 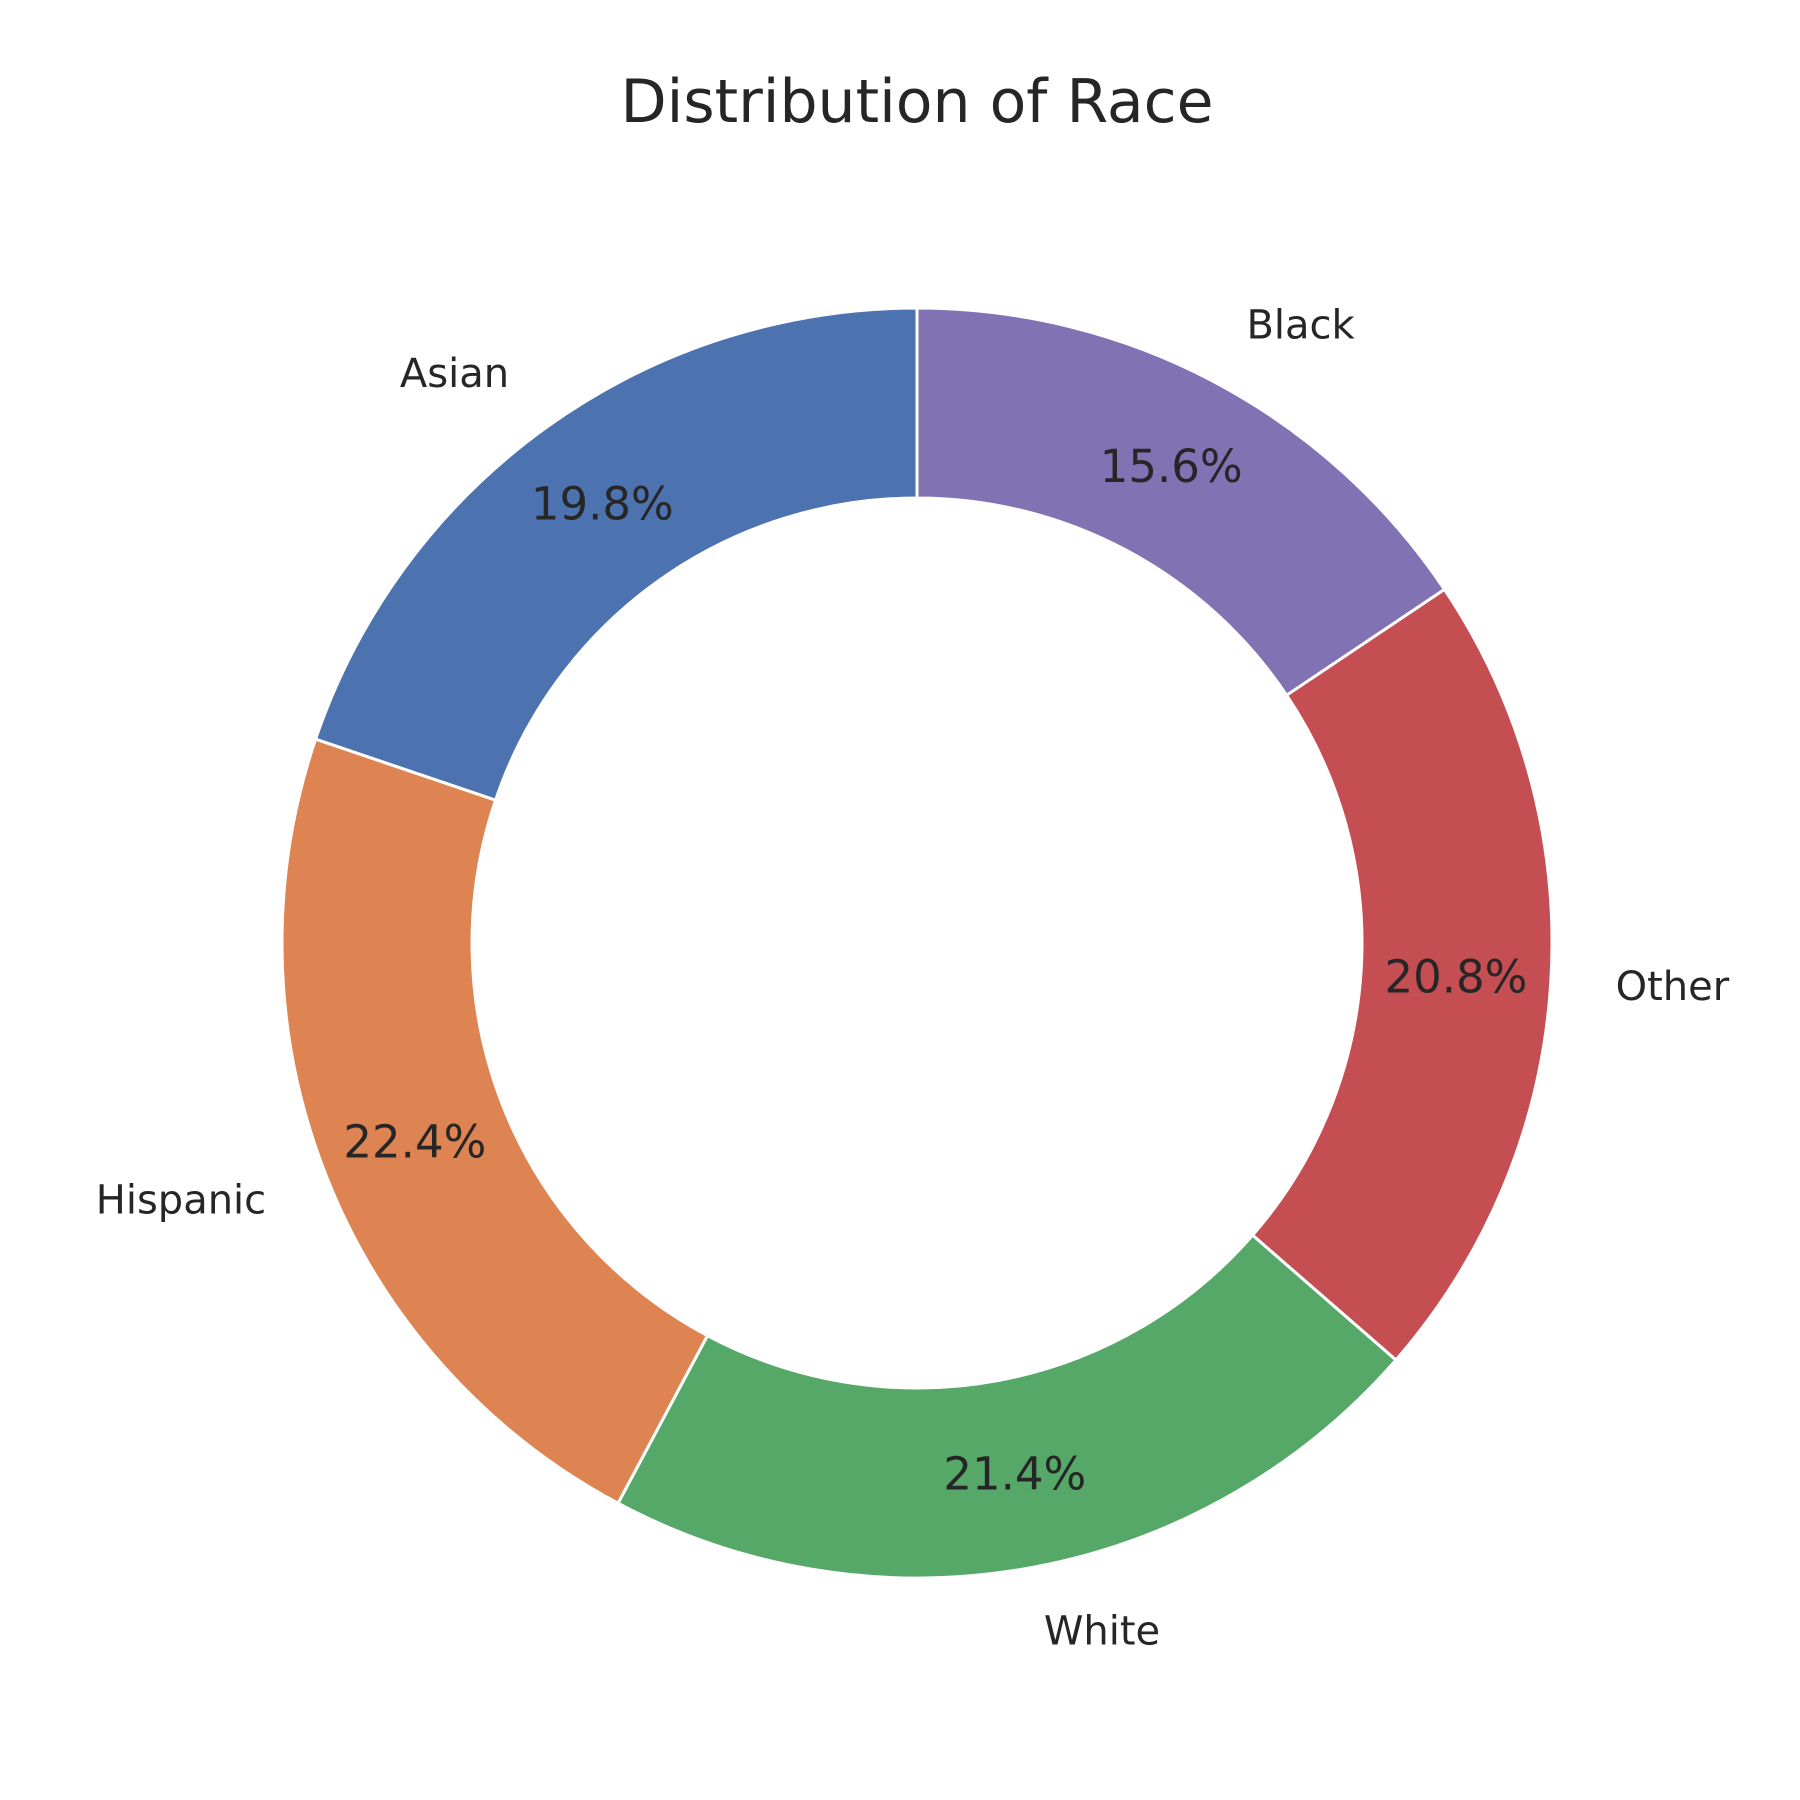 What do you see at coordinates (1102, 1631) in the screenshot?
I see `category-label-white: White` at bounding box center [1102, 1631].